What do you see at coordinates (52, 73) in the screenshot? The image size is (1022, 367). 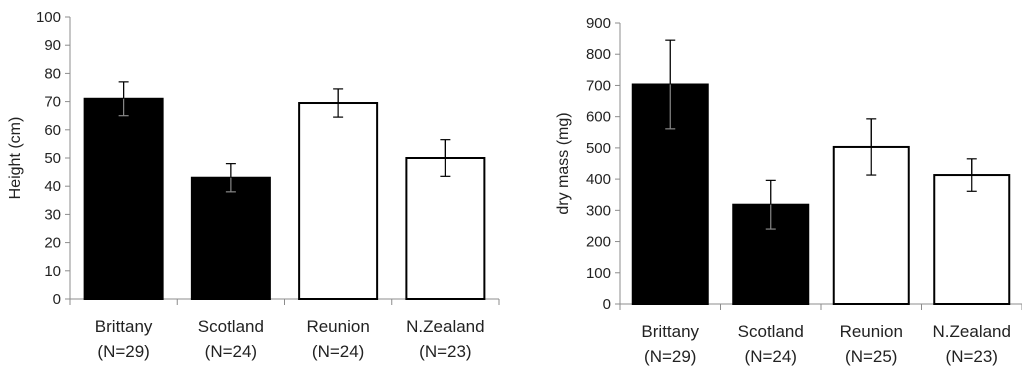 I see `y-tick-label: 80` at bounding box center [52, 73].